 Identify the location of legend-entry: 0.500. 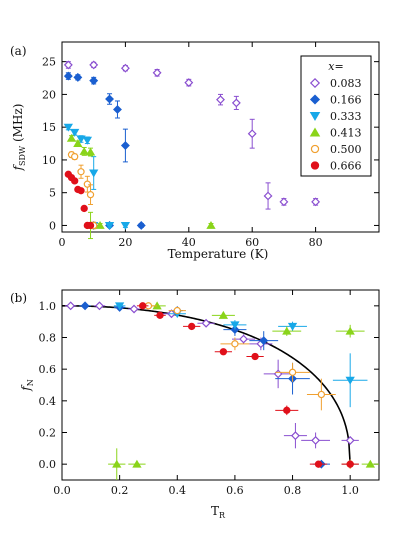
(336, 149).